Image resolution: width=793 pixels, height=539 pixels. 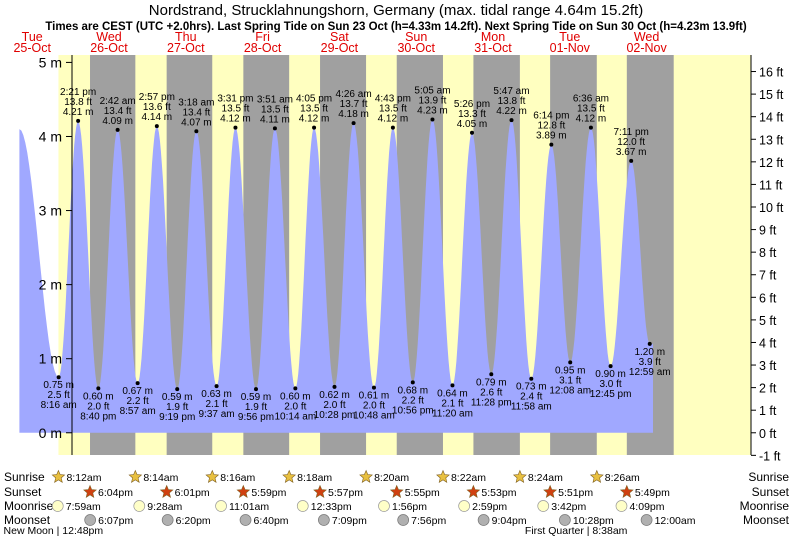 What do you see at coordinates (570, 380) in the screenshot?
I see `tide-height-ft-label: 3.1 ft` at bounding box center [570, 380].